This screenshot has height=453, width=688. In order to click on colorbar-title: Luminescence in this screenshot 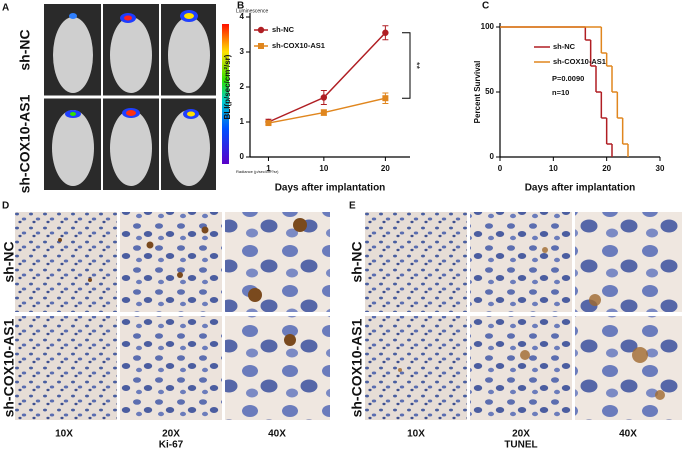, I will do `click(252, 11)`.